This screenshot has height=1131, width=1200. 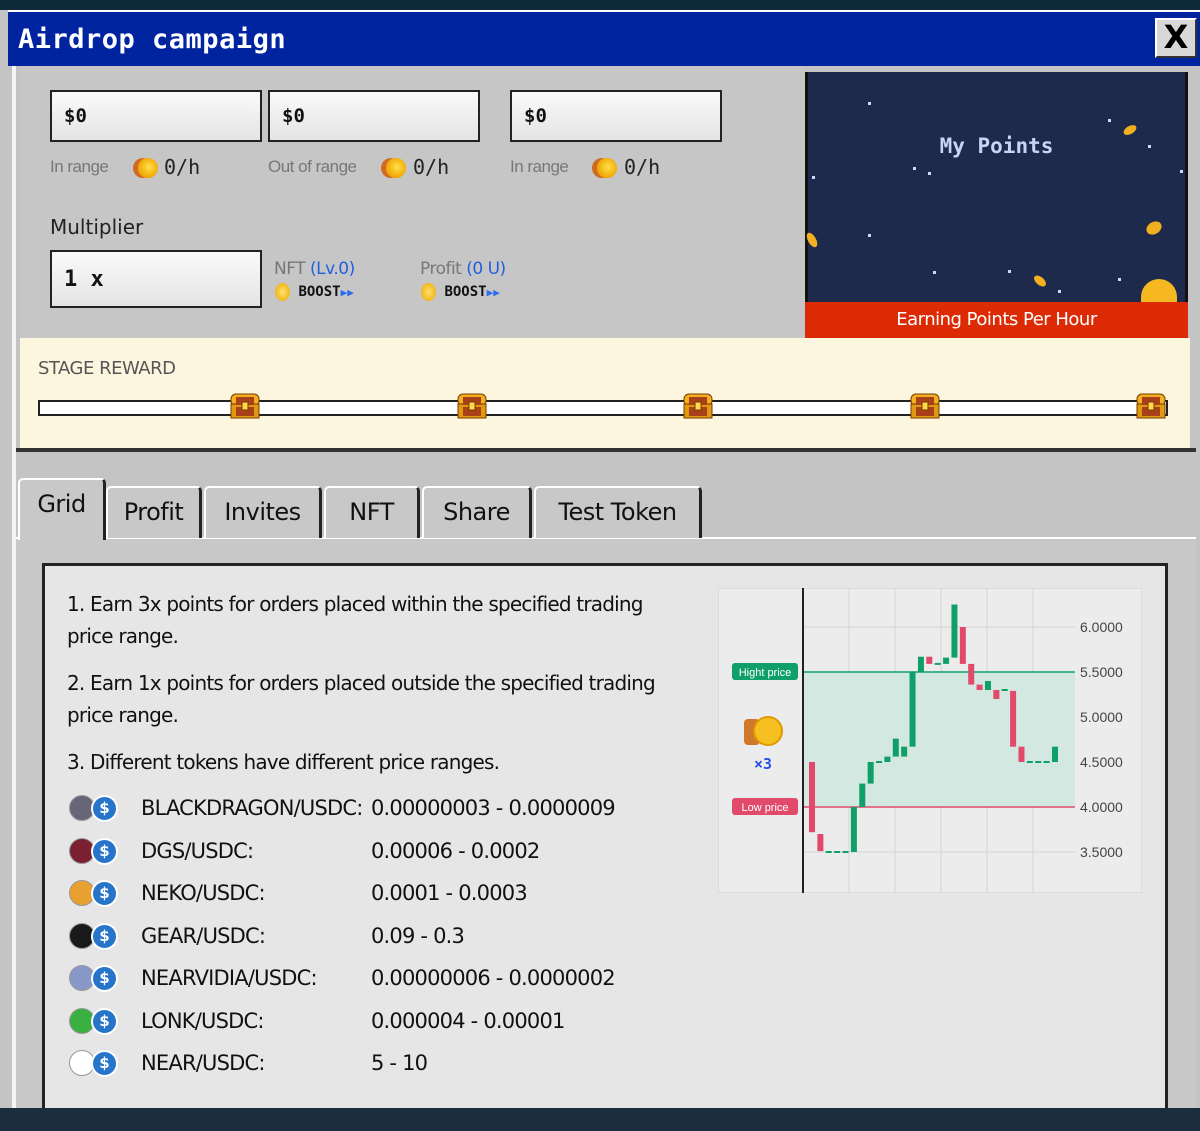 I want to click on tab-share: Share, so click(x=477, y=512).